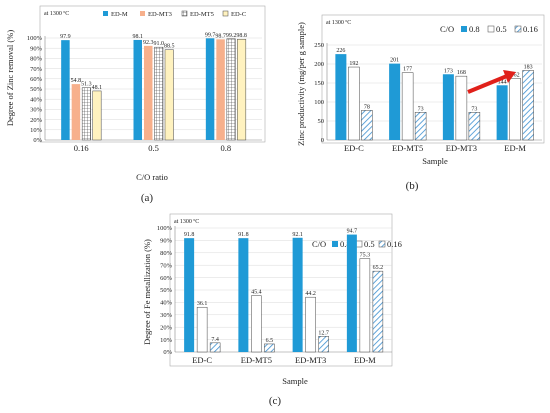 The width and height of the screenshot is (550, 413). I want to click on y-tick-label: 70%, so click(36, 69).